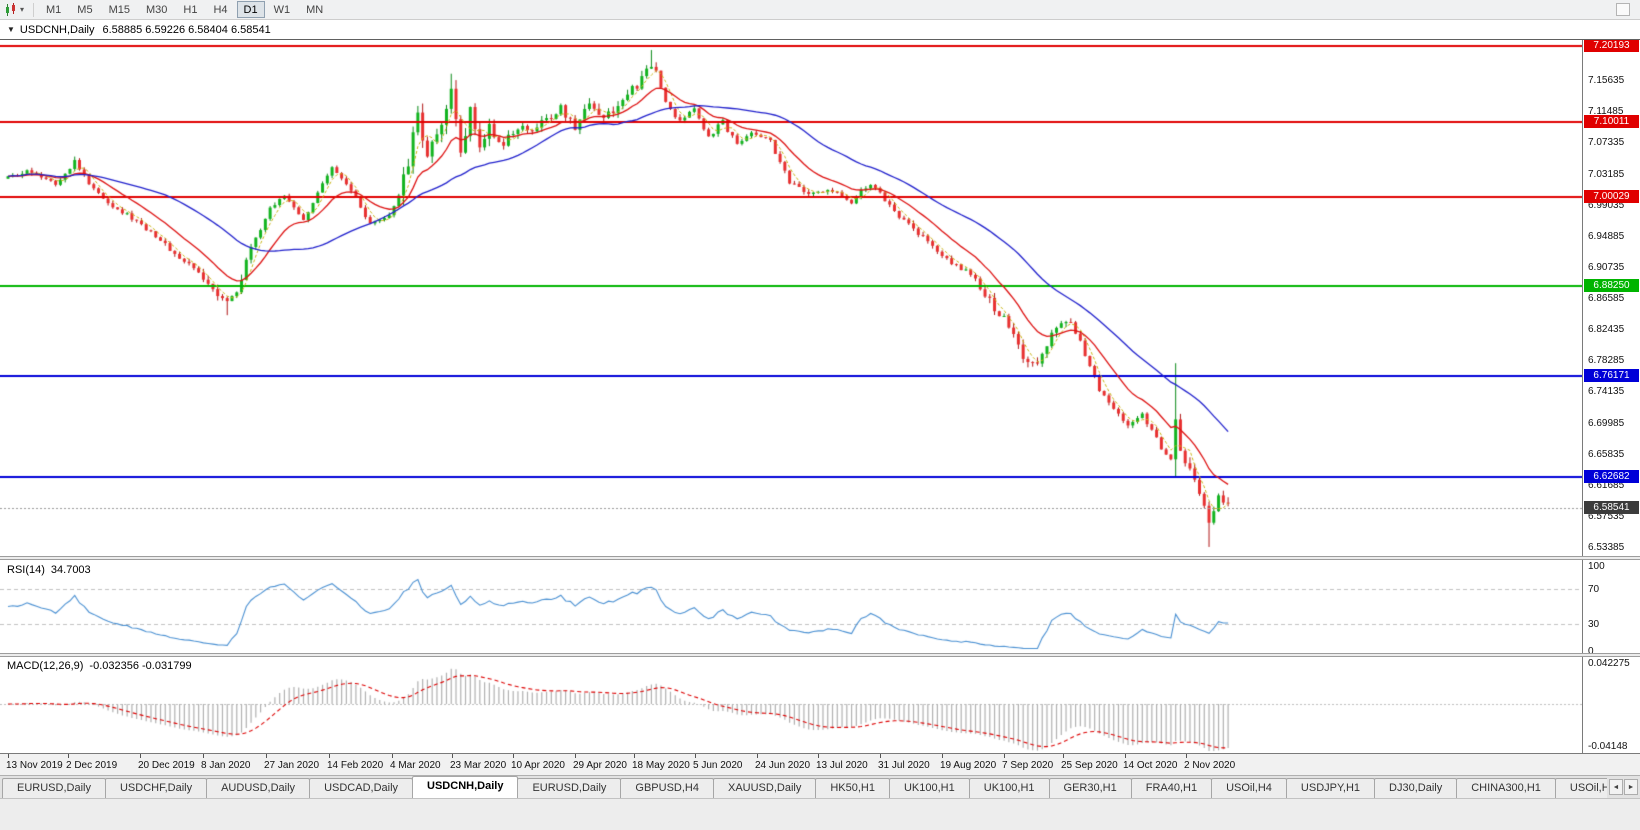  Describe the element at coordinates (186, 29) in the screenshot. I see `chart-ohlc-values: 6.58885 6.59226 6.58404 6.58541` at that location.